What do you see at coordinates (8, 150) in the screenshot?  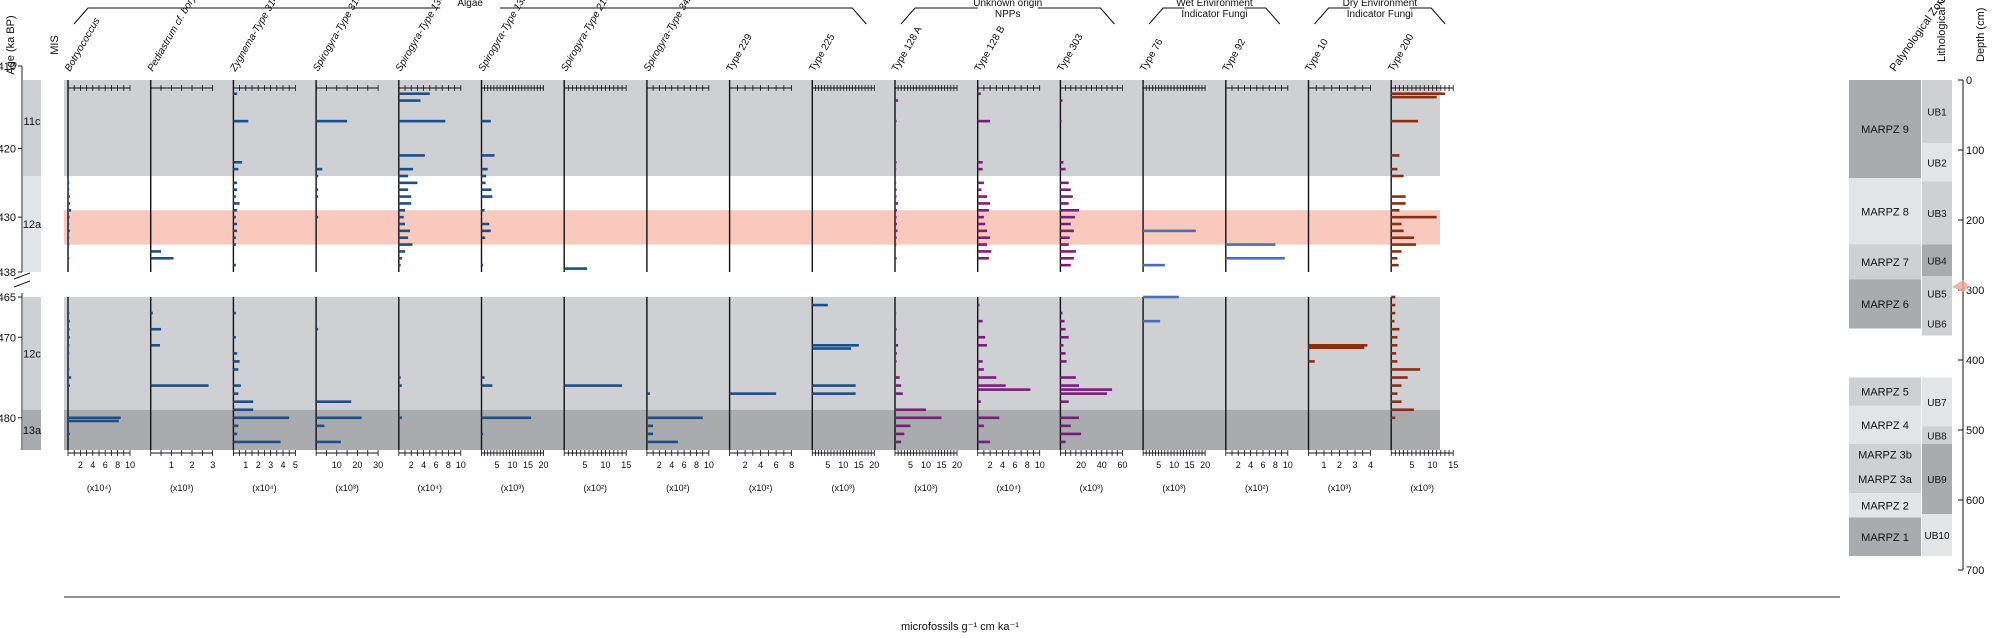 I see `age-tick-label: 420` at bounding box center [8, 150].